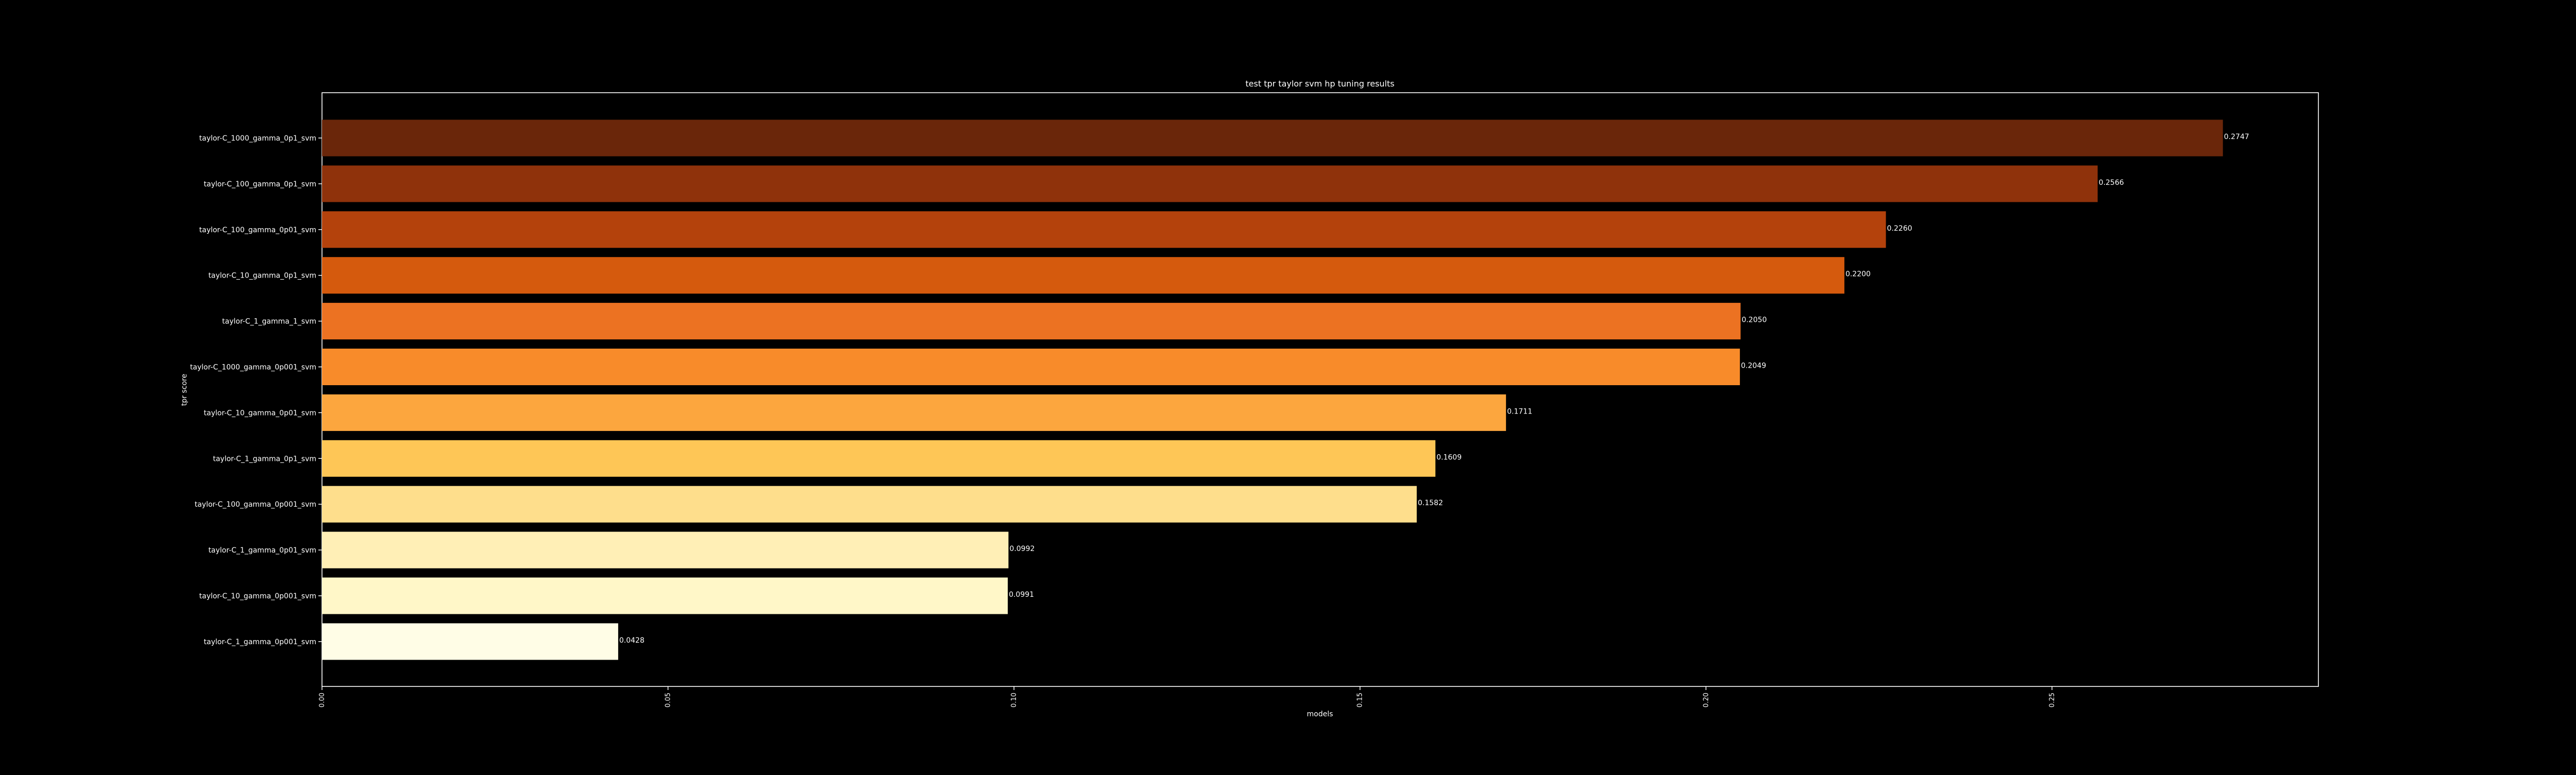 Image resolution: width=2576 pixels, height=775 pixels. I want to click on y-tick-label: taylor-C_10_gamma_0p01_svm, so click(260, 413).